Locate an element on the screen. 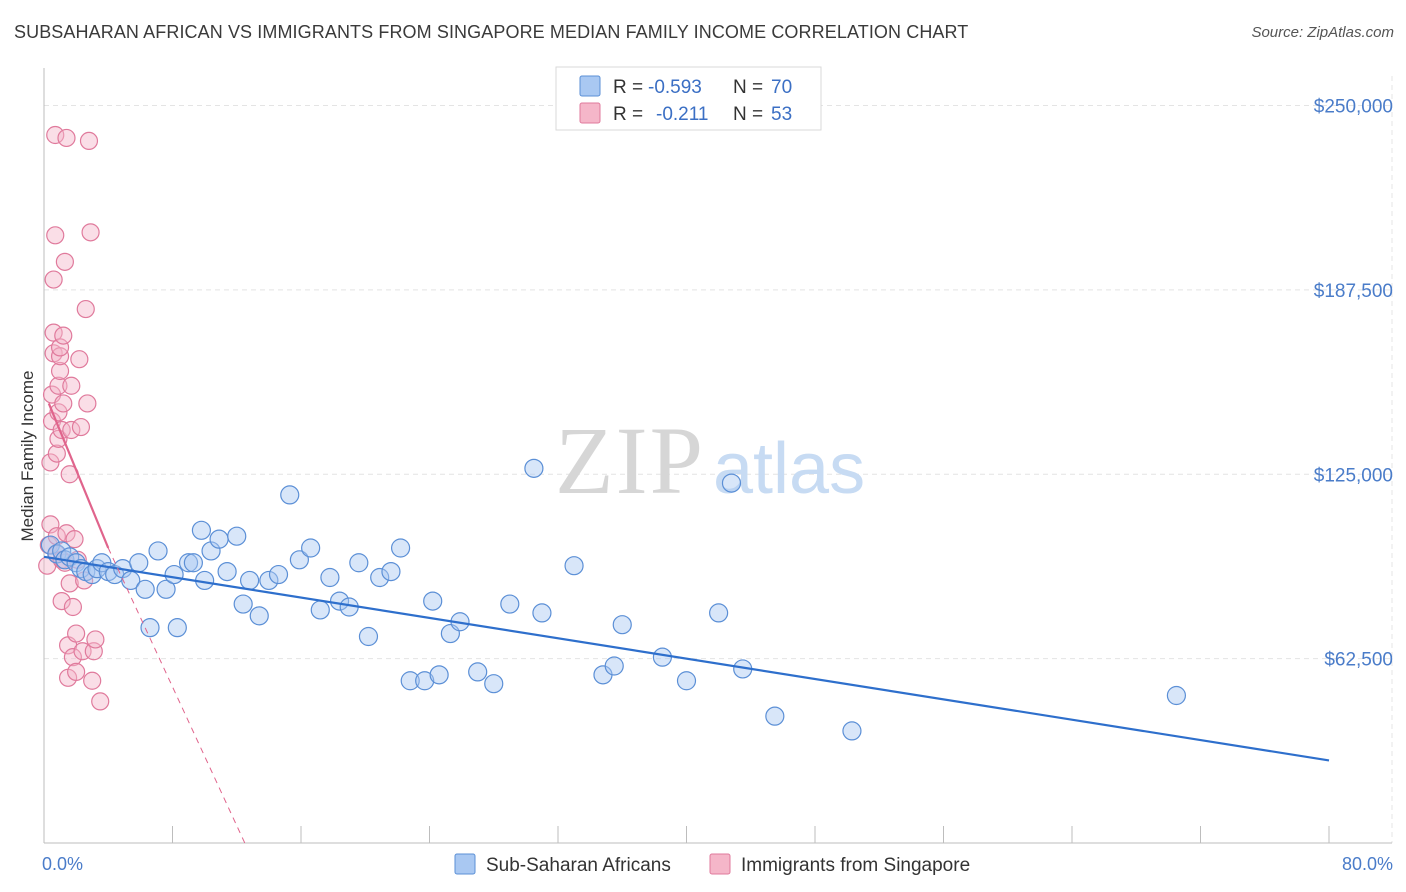 Image resolution: width=1406 pixels, height=892 pixels. watermark-zip: ZIP is located at coordinates (630, 460).